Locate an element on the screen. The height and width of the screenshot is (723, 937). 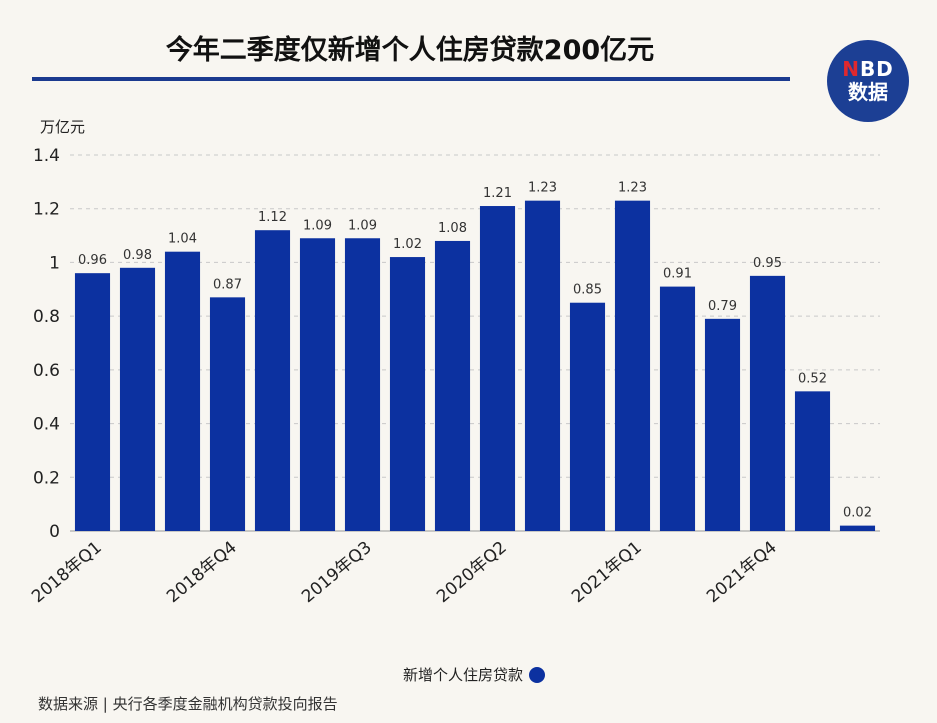
y-tick-label: 1.2 is located at coordinates (46, 210).